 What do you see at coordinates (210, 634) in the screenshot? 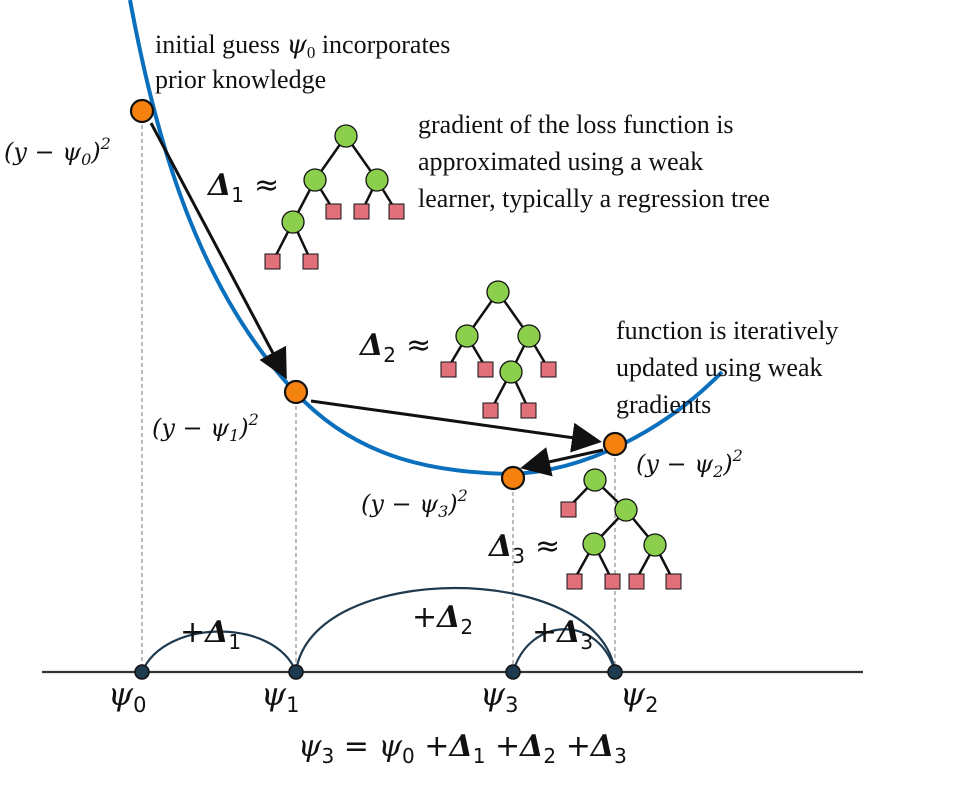
I see `arc-label-delta-1: +Δ1` at bounding box center [210, 634].